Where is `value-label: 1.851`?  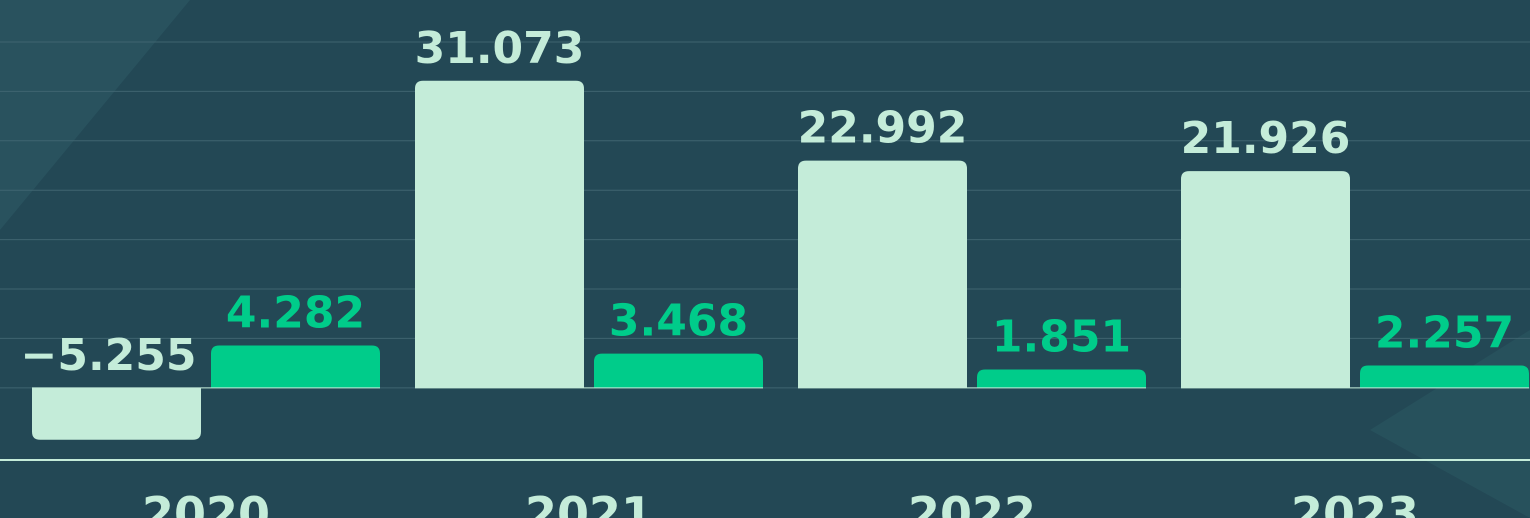
value-label: 1.851 is located at coordinates (1061, 337).